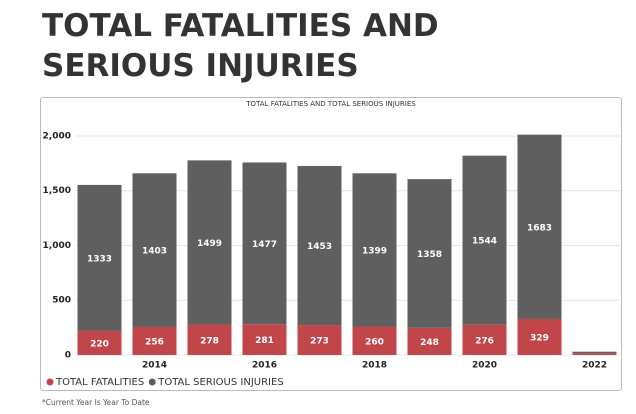 This screenshot has width=636, height=414. I want to click on data-label: 276, so click(484, 341).